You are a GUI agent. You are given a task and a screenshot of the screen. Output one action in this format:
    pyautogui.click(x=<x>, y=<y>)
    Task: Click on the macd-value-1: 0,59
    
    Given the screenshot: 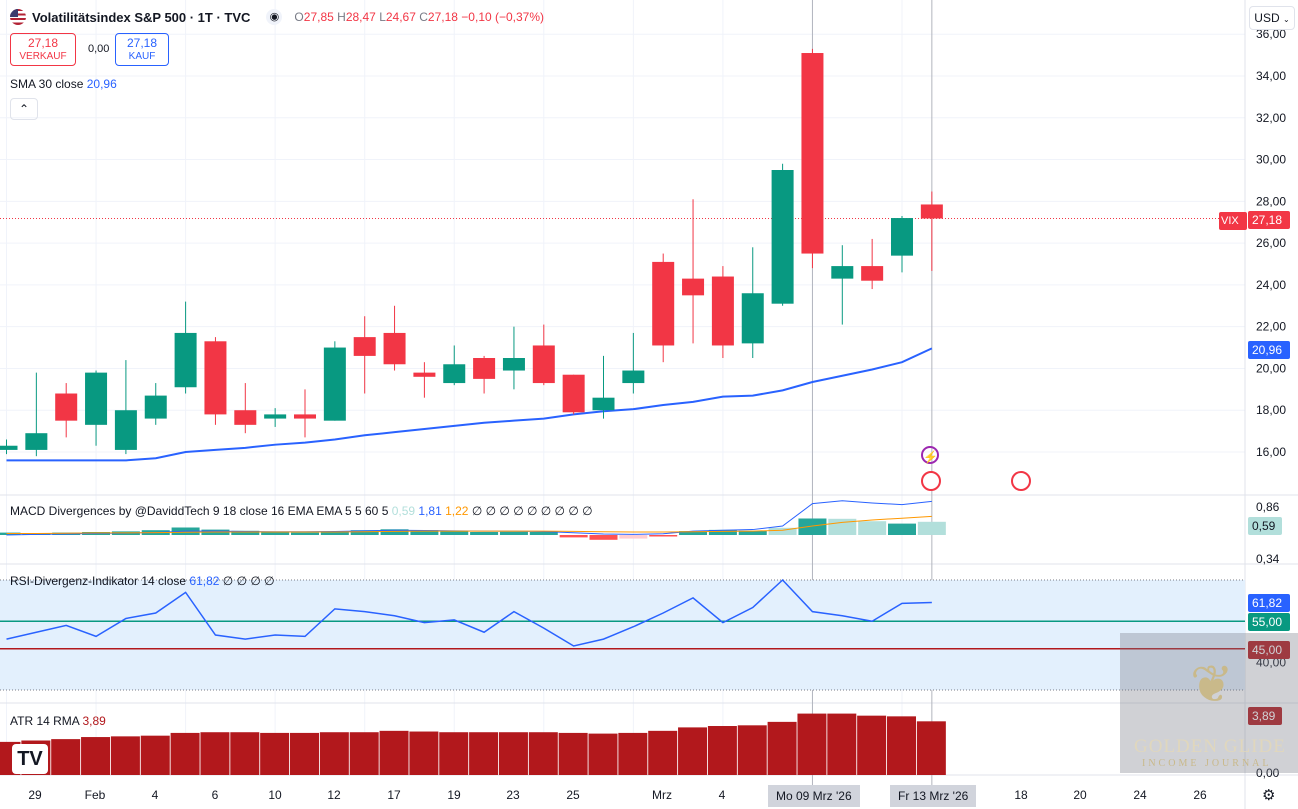 What is the action you would take?
    pyautogui.click(x=403, y=511)
    